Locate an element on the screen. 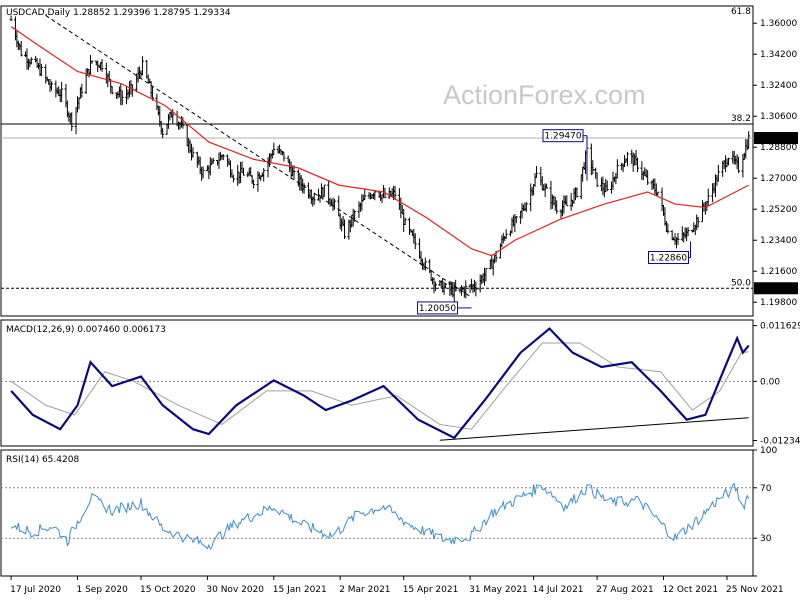  last-price-tag: 1.29334 is located at coordinates (776, 138).